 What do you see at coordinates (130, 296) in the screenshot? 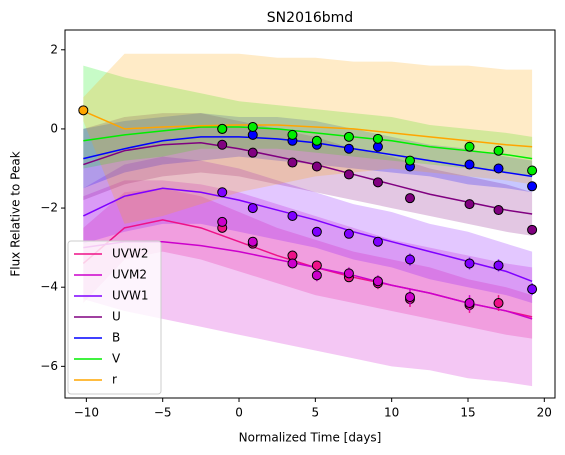
I see `legend-label: UVW1` at bounding box center [130, 296].